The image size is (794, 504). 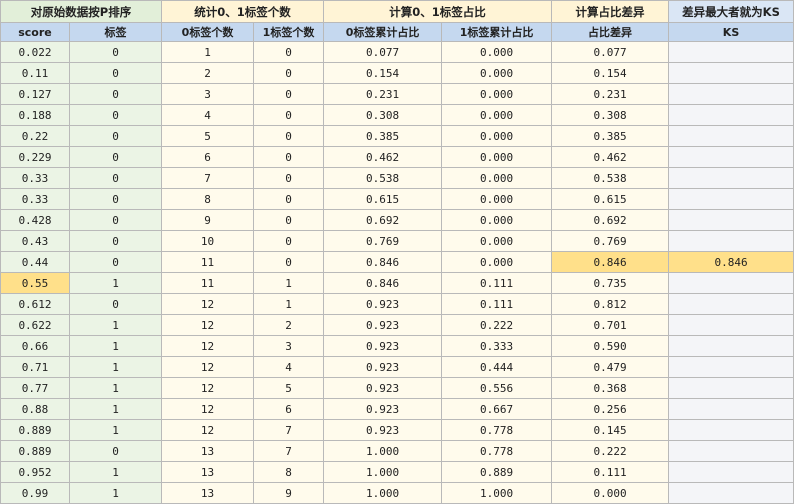 I want to click on cell-cum1: 0.333, so click(x=497, y=346).